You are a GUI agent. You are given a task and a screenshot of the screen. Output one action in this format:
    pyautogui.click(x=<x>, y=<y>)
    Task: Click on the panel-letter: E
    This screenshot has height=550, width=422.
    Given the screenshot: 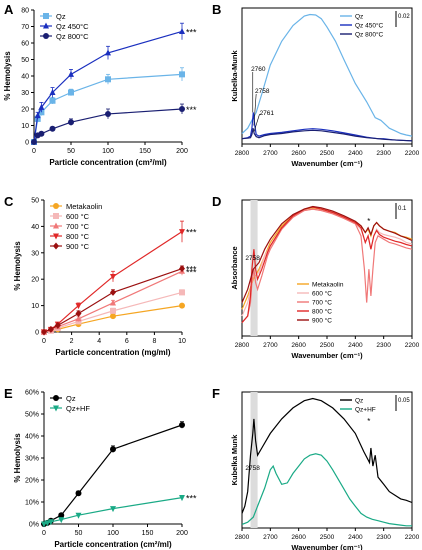 What is the action you would take?
    pyautogui.click(x=8, y=393)
    